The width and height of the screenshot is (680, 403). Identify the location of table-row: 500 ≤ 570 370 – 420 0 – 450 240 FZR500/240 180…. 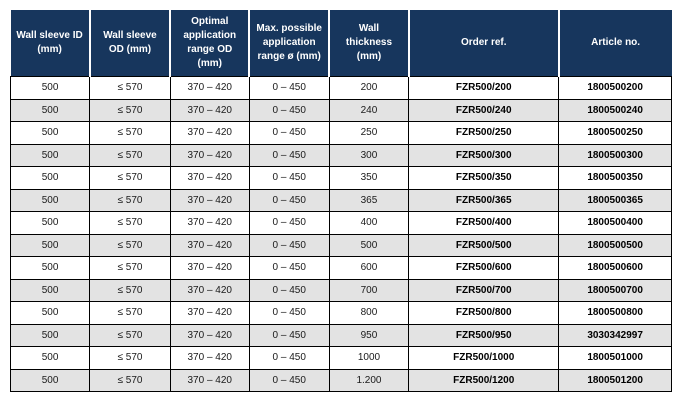
(340, 110).